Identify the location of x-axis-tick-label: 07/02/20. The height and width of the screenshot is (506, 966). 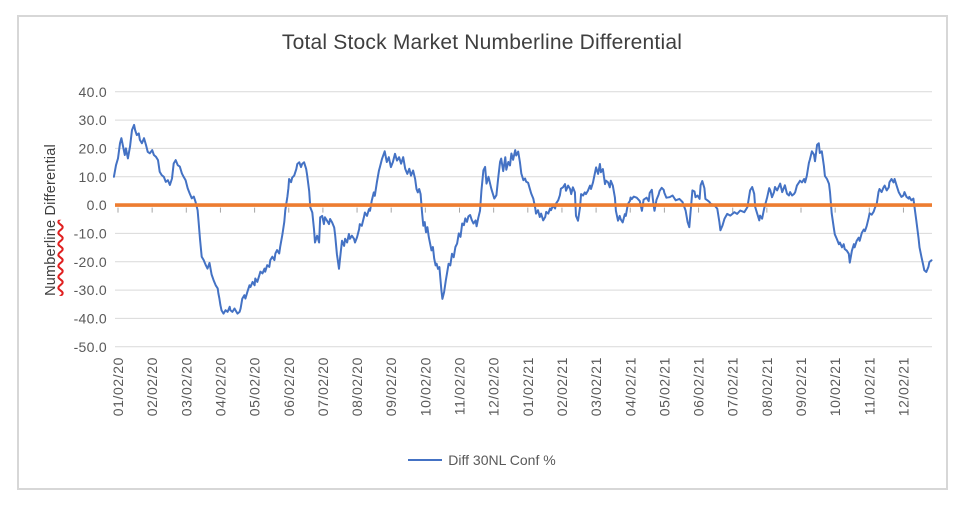
(323, 386).